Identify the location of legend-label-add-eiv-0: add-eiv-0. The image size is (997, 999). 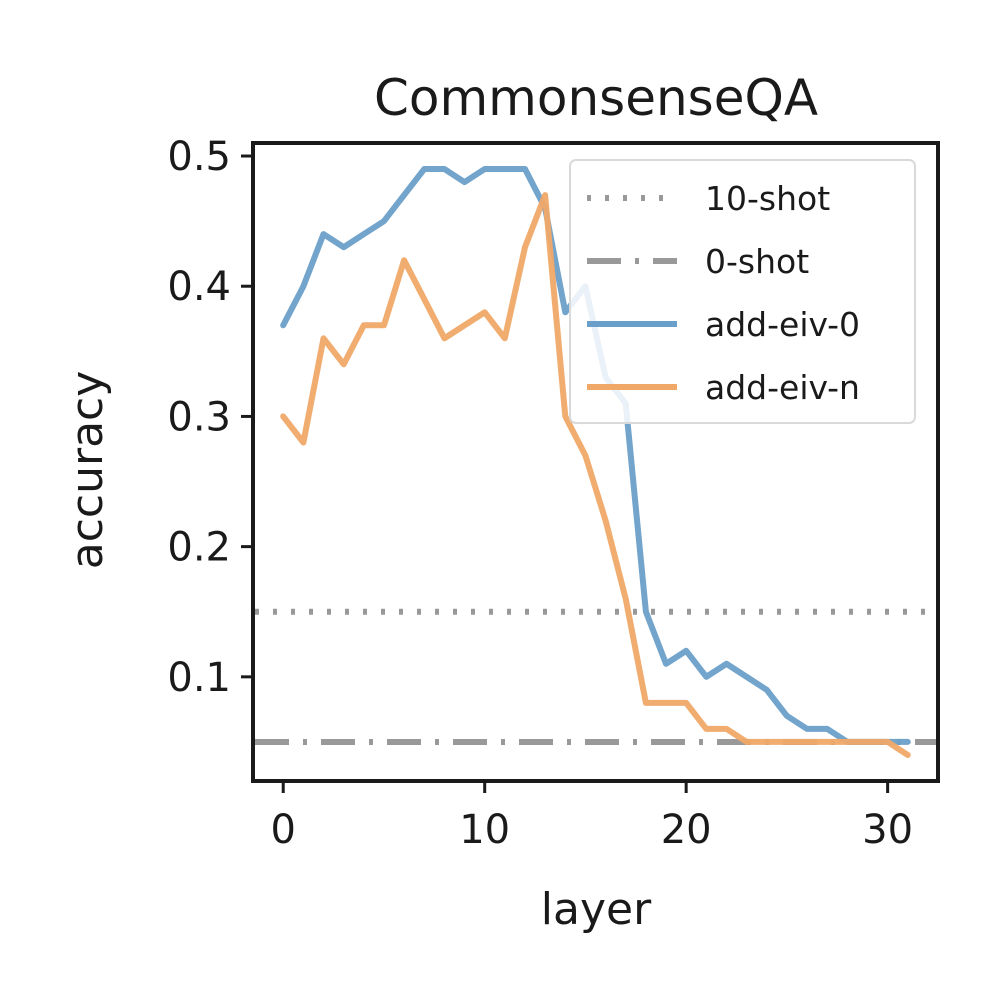
(782, 324).